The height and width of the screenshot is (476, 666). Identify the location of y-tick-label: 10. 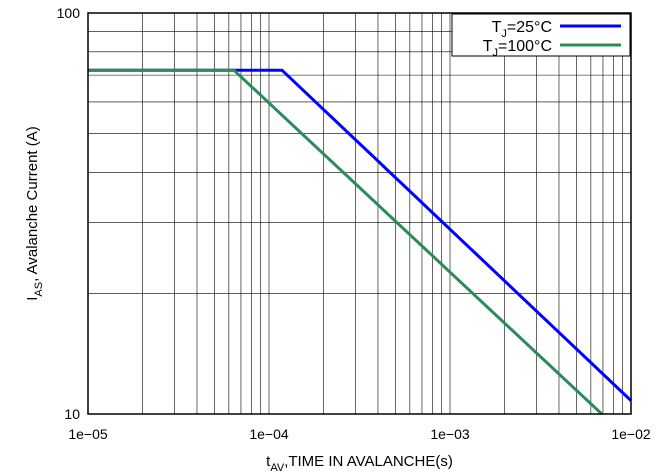
(72, 414).